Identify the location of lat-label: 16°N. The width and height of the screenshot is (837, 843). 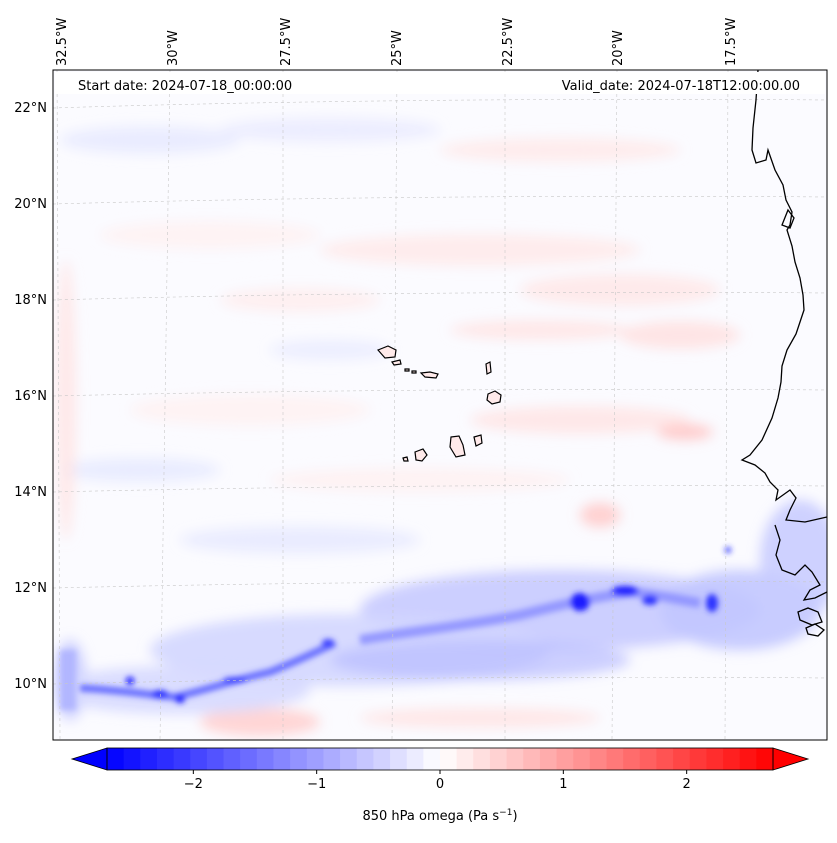
(30, 396).